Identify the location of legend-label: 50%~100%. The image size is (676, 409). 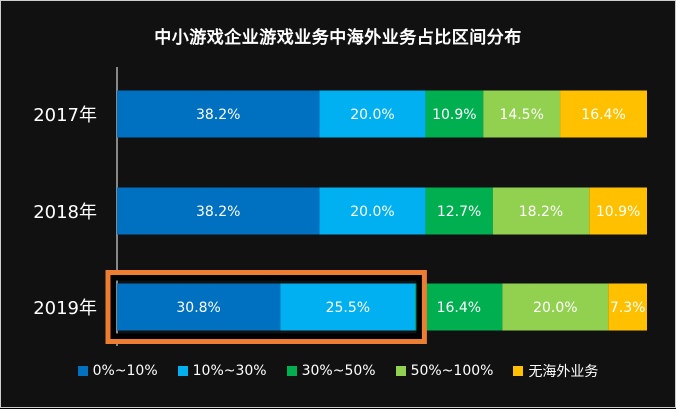
(452, 371).